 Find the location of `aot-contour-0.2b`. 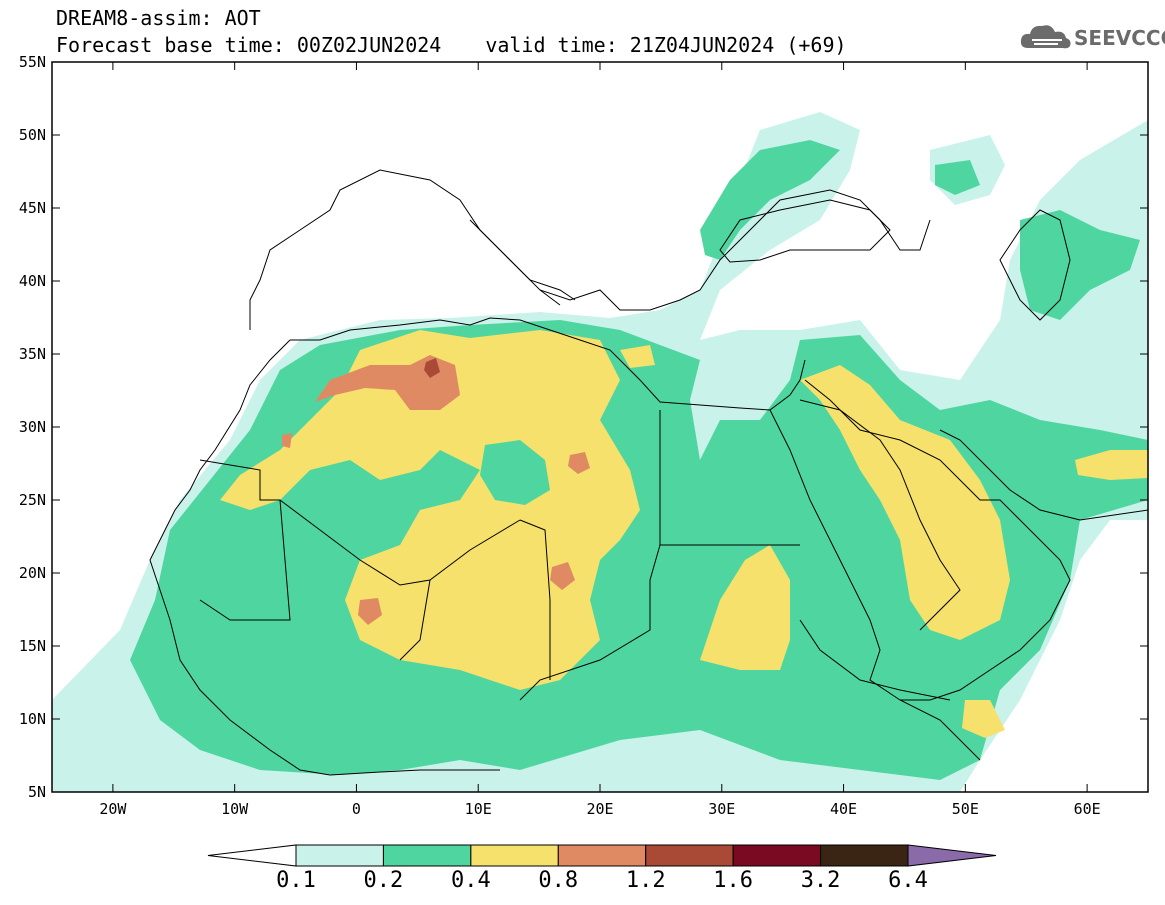

aot-contour-0.2b is located at coordinates (770, 200).